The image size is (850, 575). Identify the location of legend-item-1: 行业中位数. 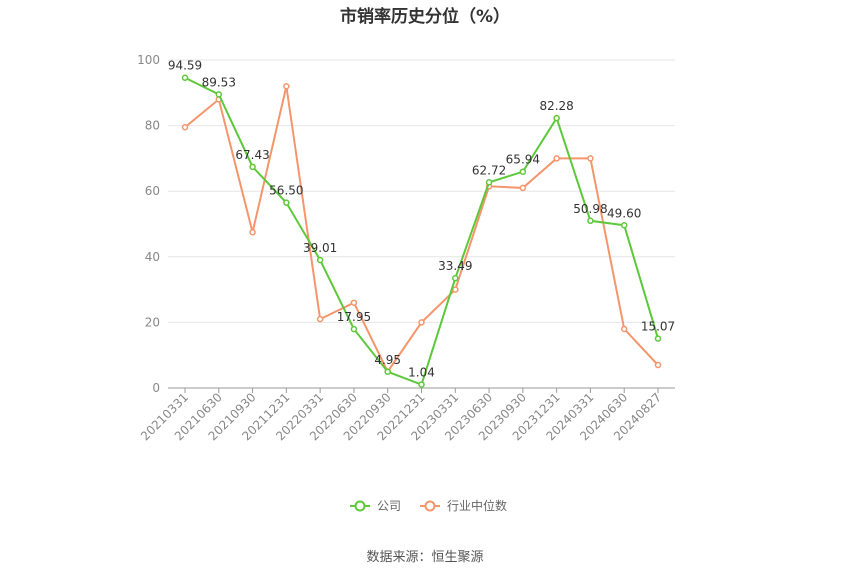
(463, 505).